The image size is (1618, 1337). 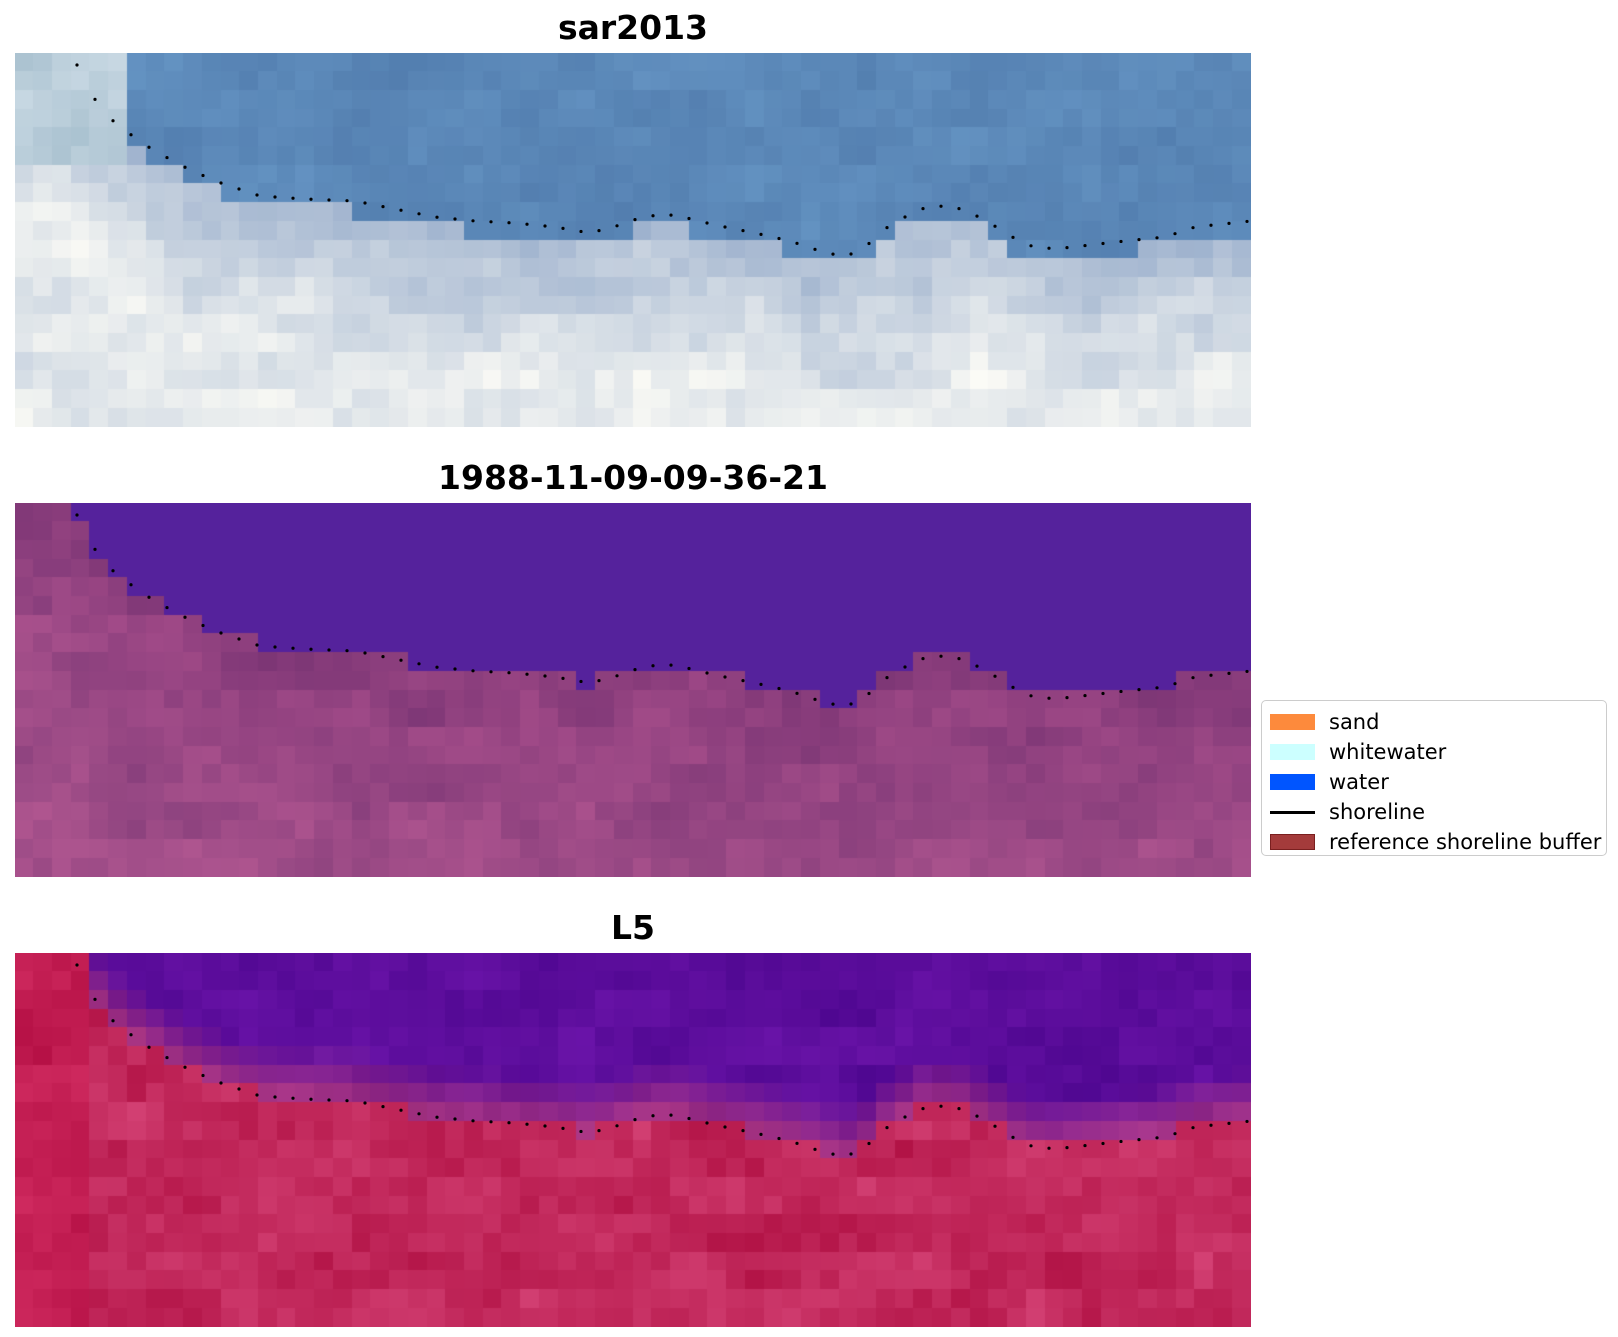 What do you see at coordinates (1388, 752) in the screenshot?
I see `legend-label: whitewater` at bounding box center [1388, 752].